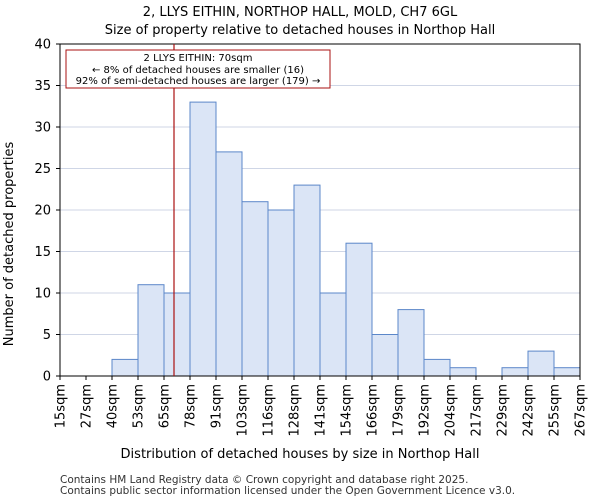  I want to click on bar-40sqm, so click(125, 367).